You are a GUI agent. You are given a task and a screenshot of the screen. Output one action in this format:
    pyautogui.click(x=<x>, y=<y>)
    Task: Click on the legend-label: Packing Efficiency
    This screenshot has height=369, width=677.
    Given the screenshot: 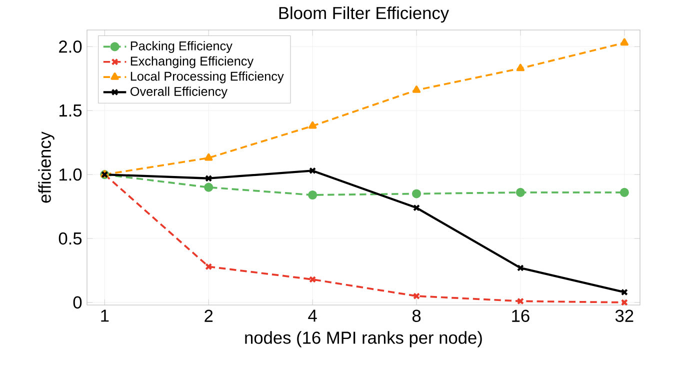 What is the action you would take?
    pyautogui.click(x=181, y=47)
    